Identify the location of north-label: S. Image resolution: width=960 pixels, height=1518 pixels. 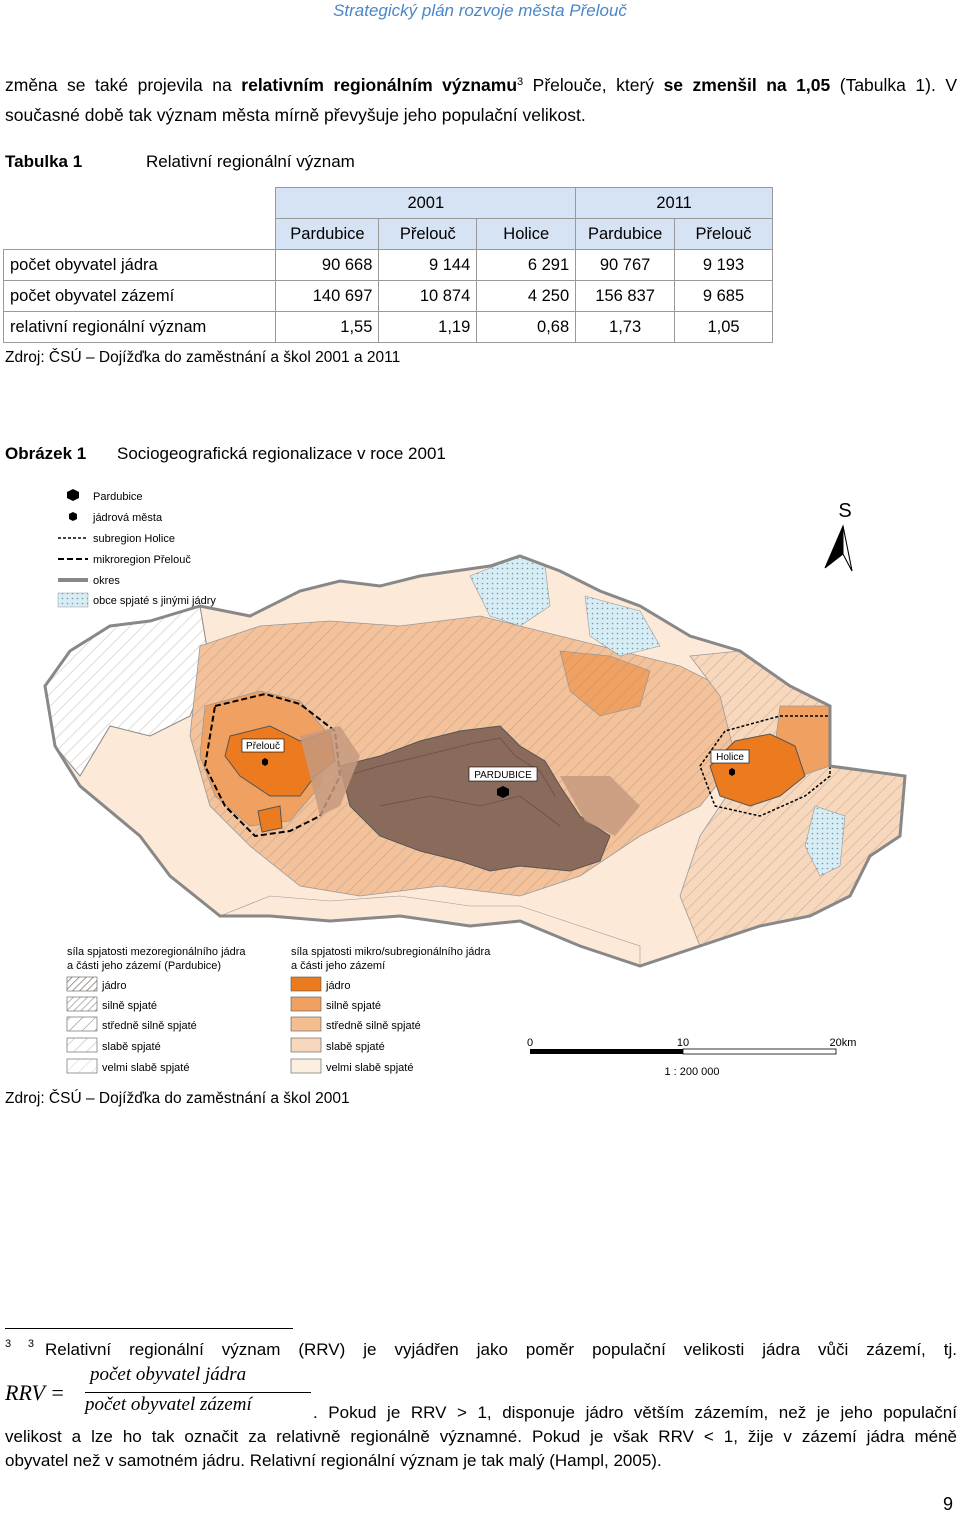
(844, 511).